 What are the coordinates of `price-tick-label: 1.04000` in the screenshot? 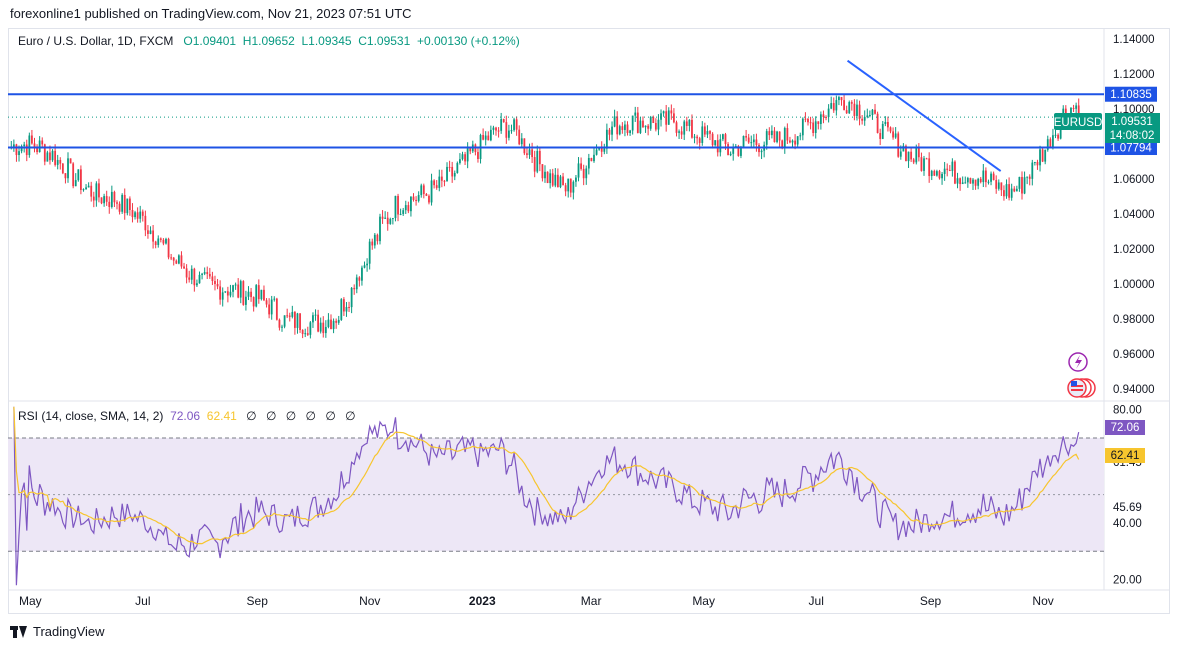 It's located at (1134, 215).